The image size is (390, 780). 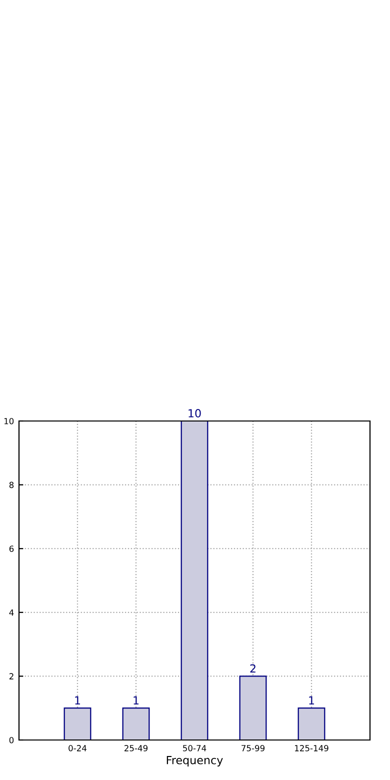 What do you see at coordinates (9, 421) in the screenshot?
I see `y-tick-label: 10` at bounding box center [9, 421].